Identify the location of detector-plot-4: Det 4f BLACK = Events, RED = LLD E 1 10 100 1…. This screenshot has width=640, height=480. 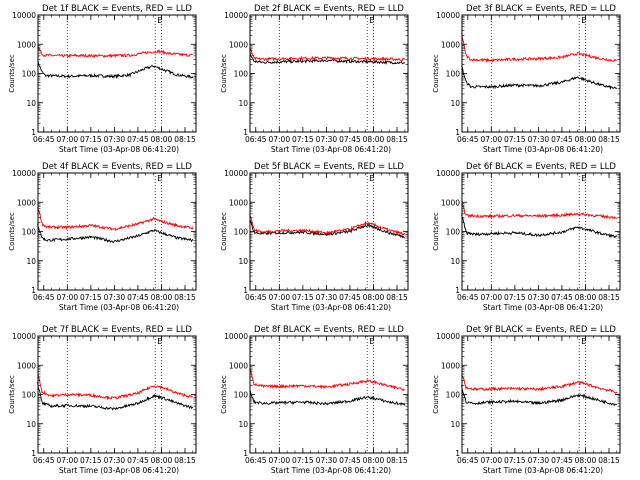
(102, 237).